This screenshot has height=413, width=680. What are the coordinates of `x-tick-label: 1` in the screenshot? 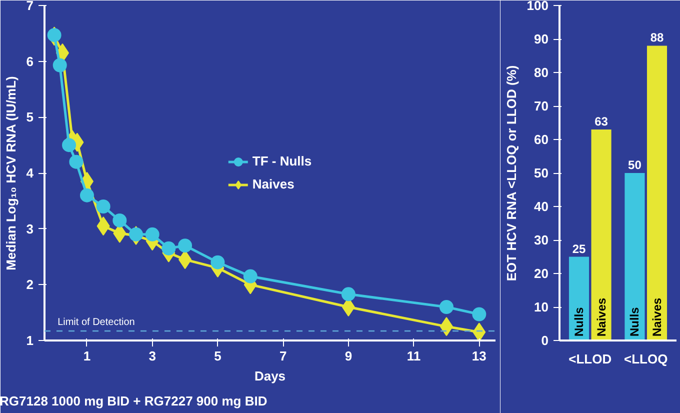 It's located at (87, 356).